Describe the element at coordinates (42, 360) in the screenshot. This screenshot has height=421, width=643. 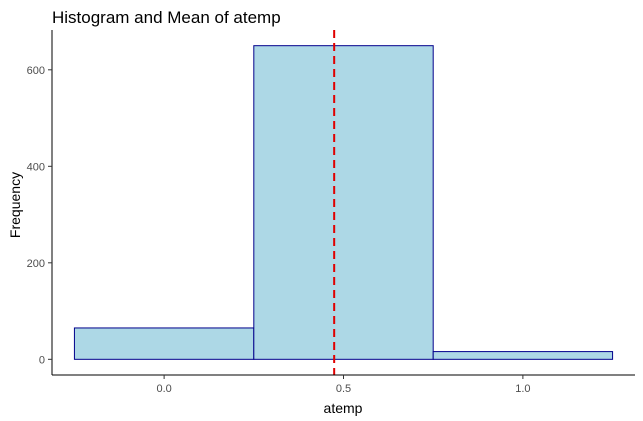
I see `y-tick-label: 0` at that location.